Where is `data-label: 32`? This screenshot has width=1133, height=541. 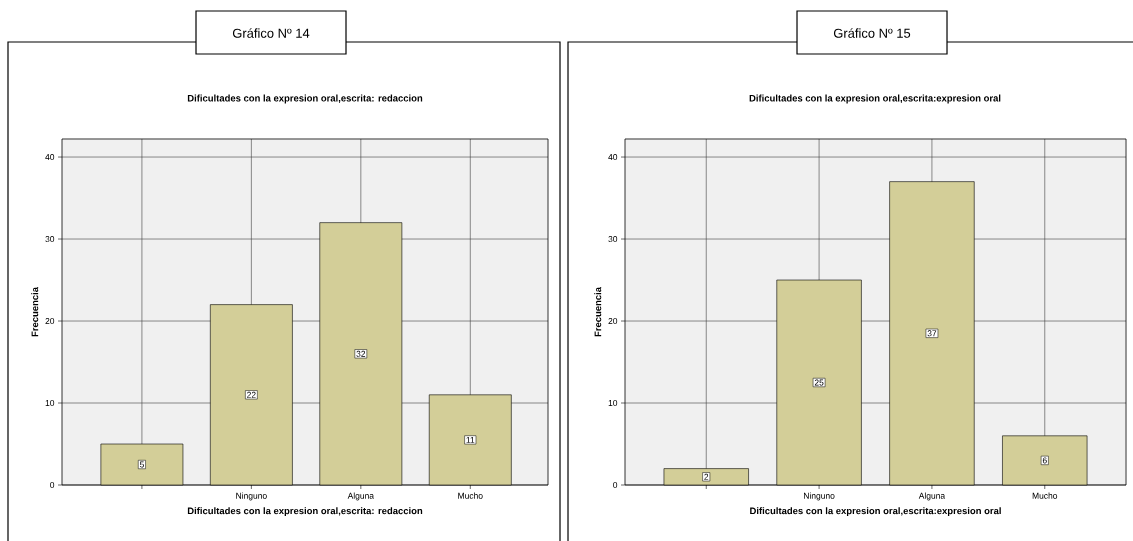 data-label: 32 is located at coordinates (361, 353).